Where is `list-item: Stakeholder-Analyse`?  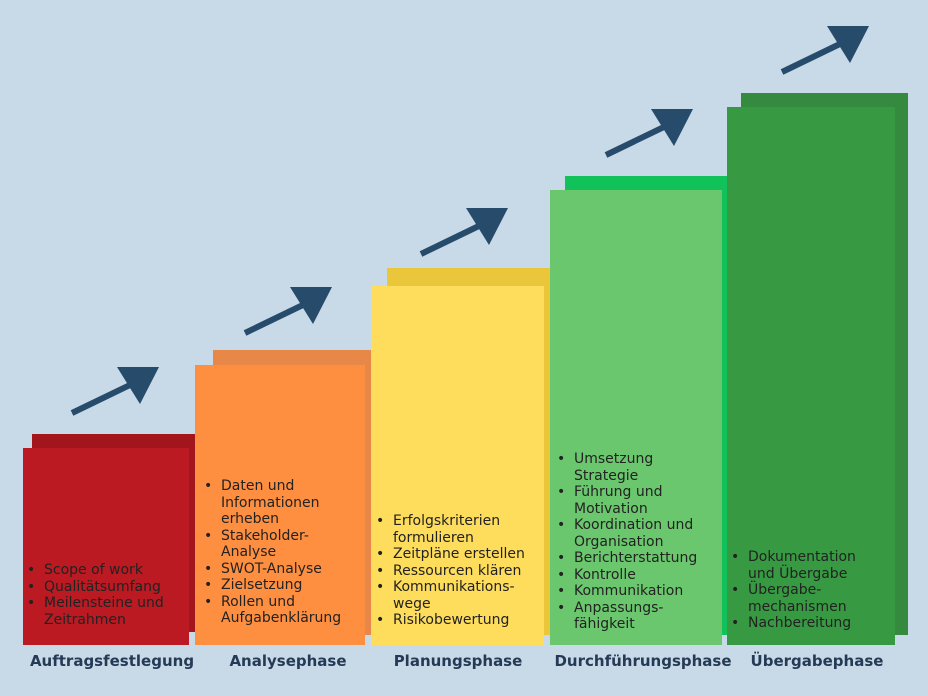 list-item: Stakeholder-Analyse is located at coordinates (274, 544).